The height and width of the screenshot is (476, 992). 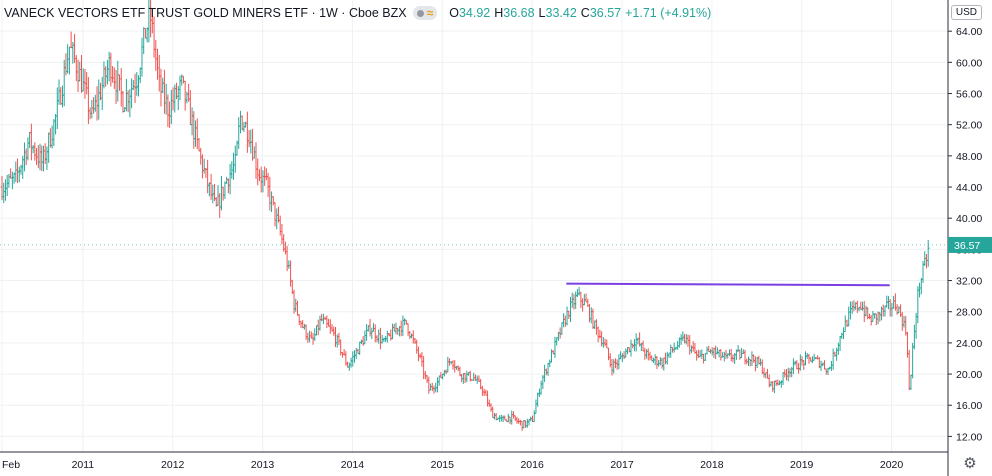 I want to click on y-tick-label: 60.00, so click(x=969, y=63).